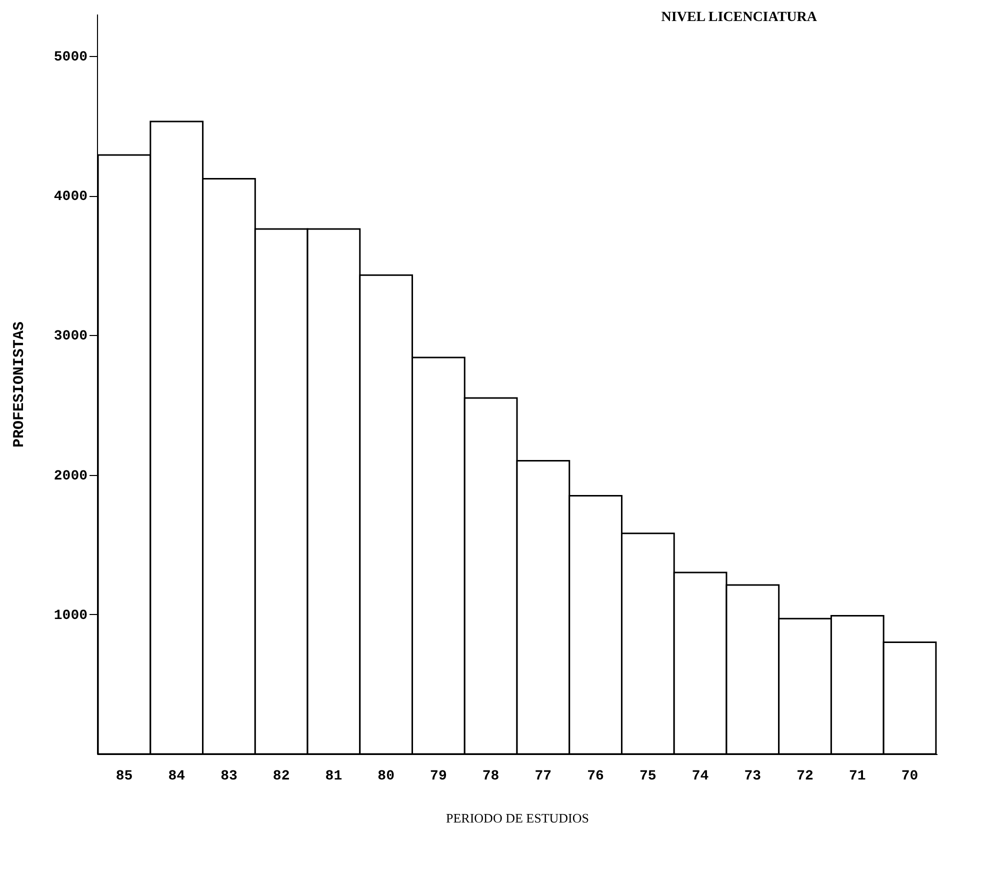  Describe the element at coordinates (281, 776) in the screenshot. I see `x-tick-label: 82` at that location.